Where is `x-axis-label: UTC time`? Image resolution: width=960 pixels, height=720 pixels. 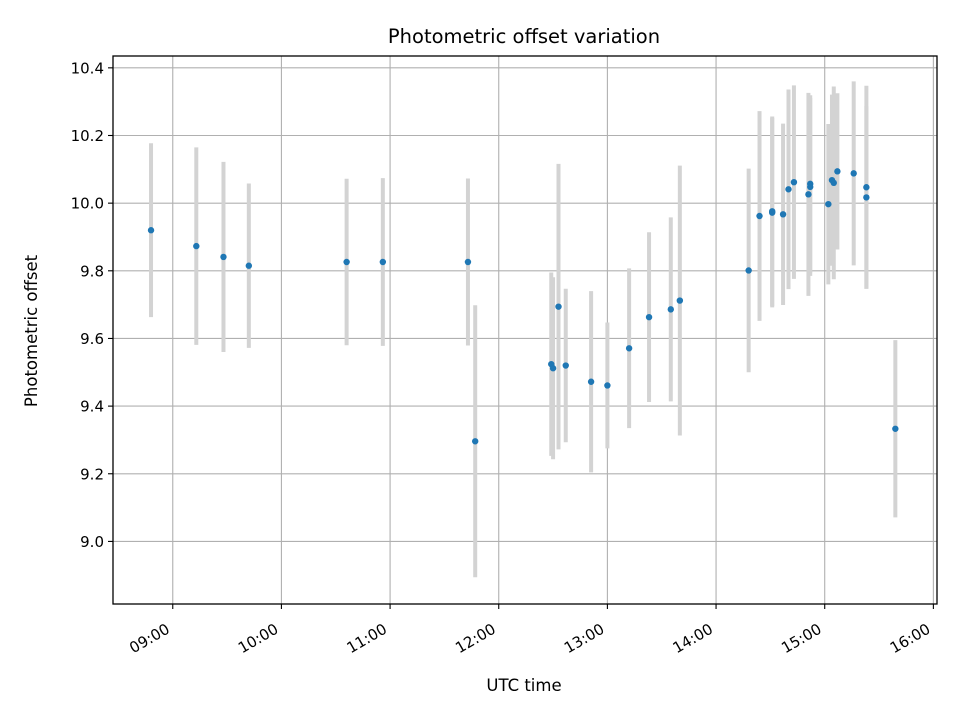
x-axis-label: UTC time is located at coordinates (523, 685).